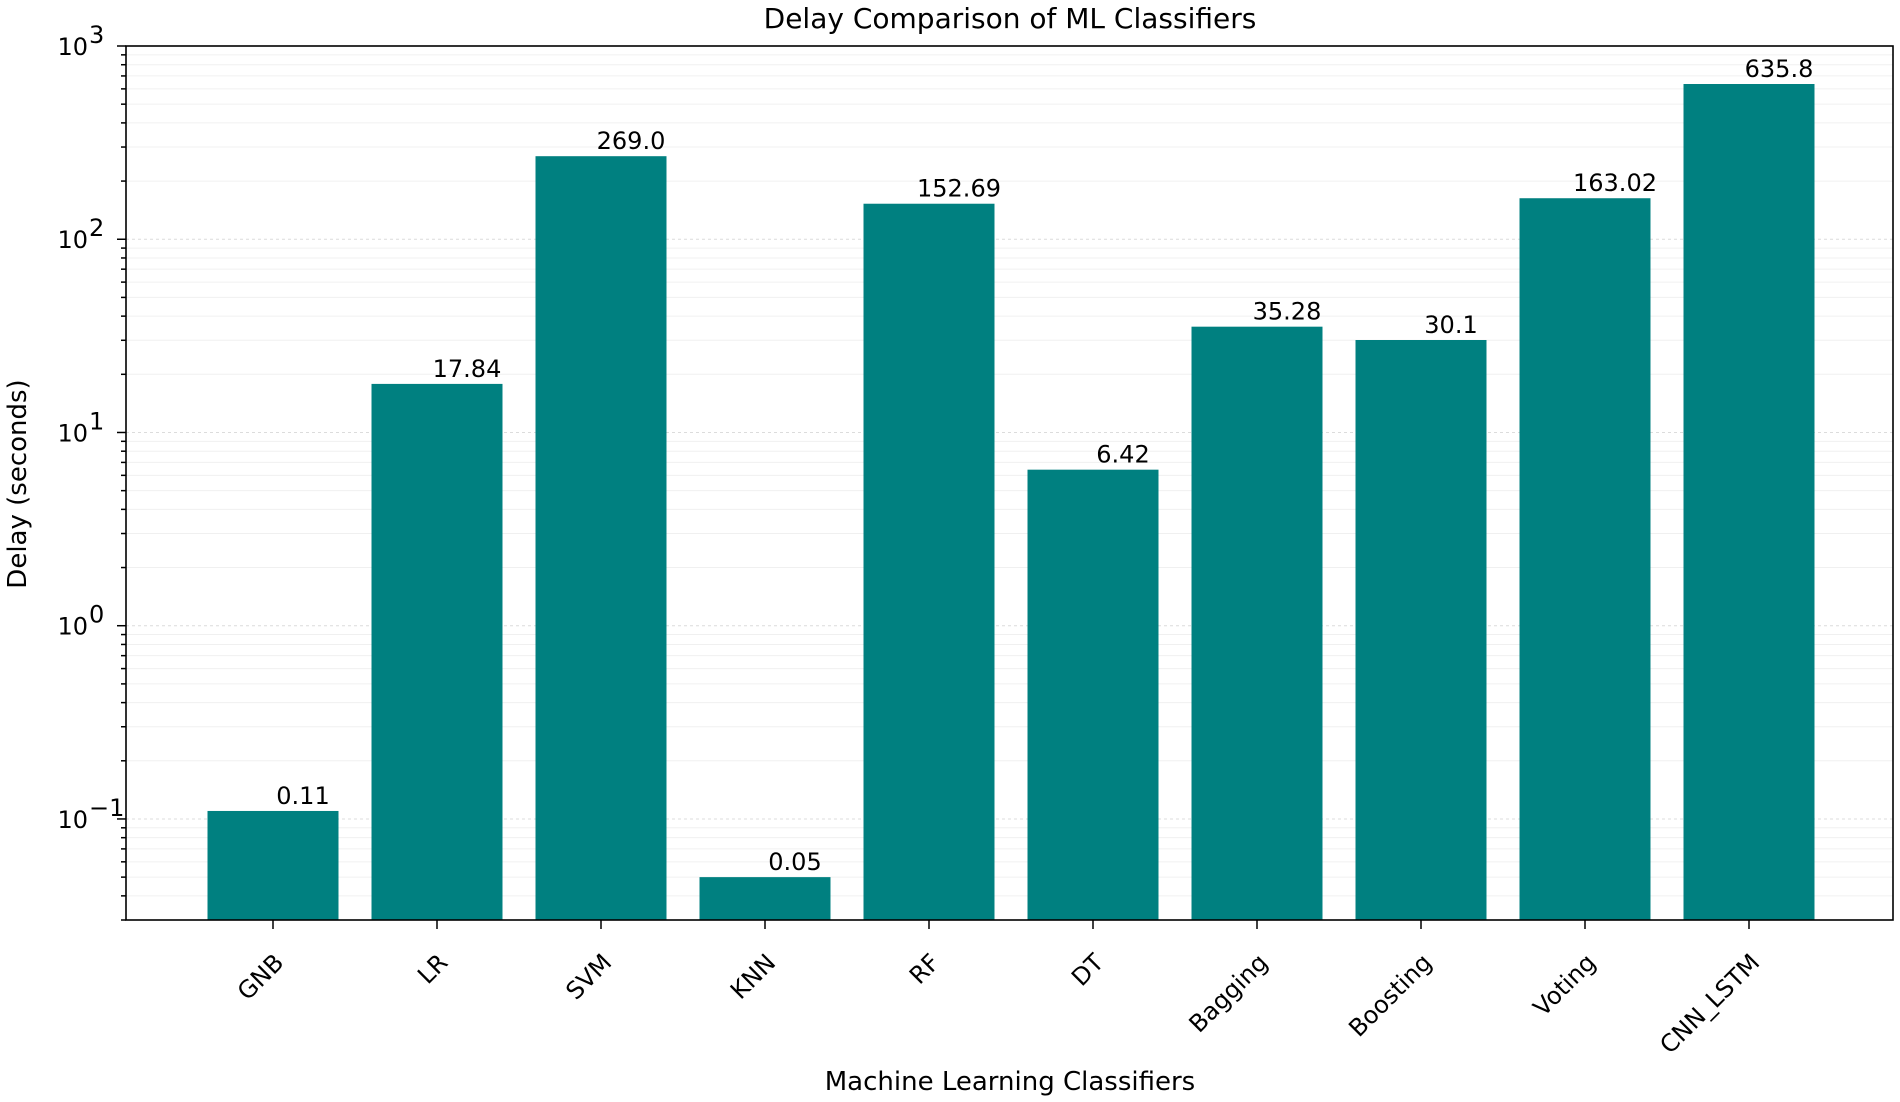 The height and width of the screenshot is (1102, 1900). Describe the element at coordinates (1709, 1003) in the screenshot. I see `x-tick-label: CNN_LSTM` at that location.